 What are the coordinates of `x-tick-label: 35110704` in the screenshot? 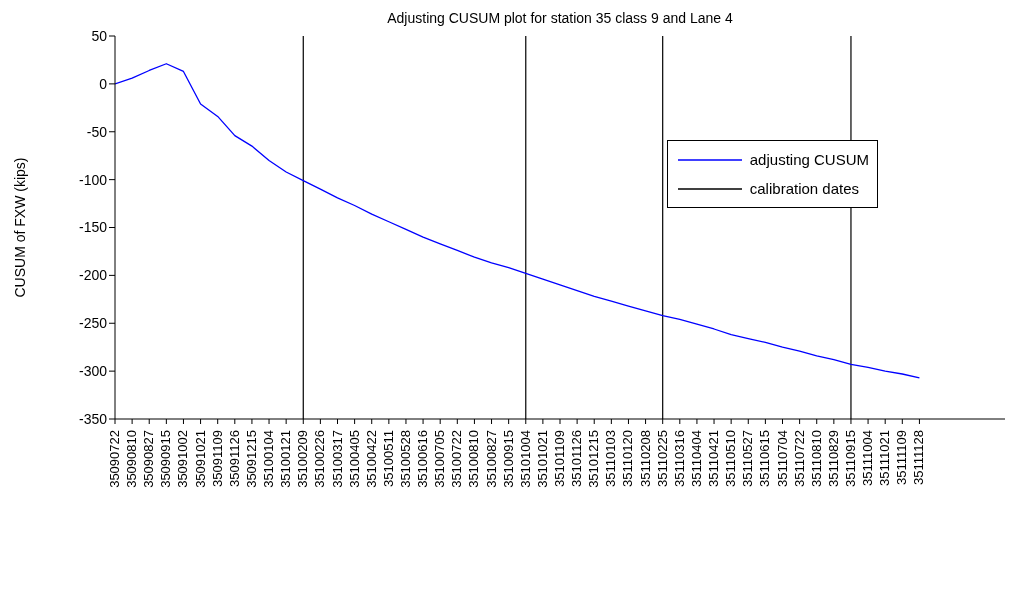 It's located at (782, 458).